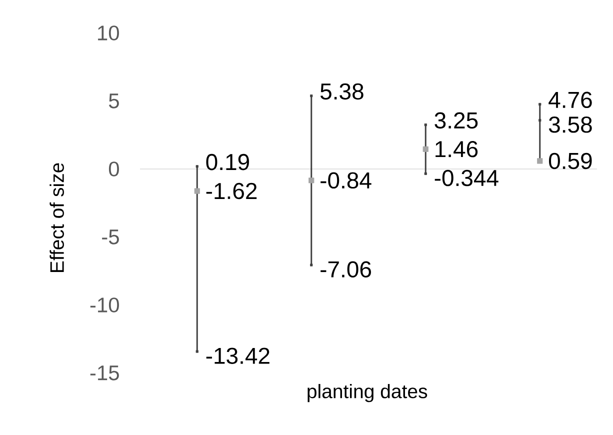  I want to click on data-label: 0.59, so click(570, 161).